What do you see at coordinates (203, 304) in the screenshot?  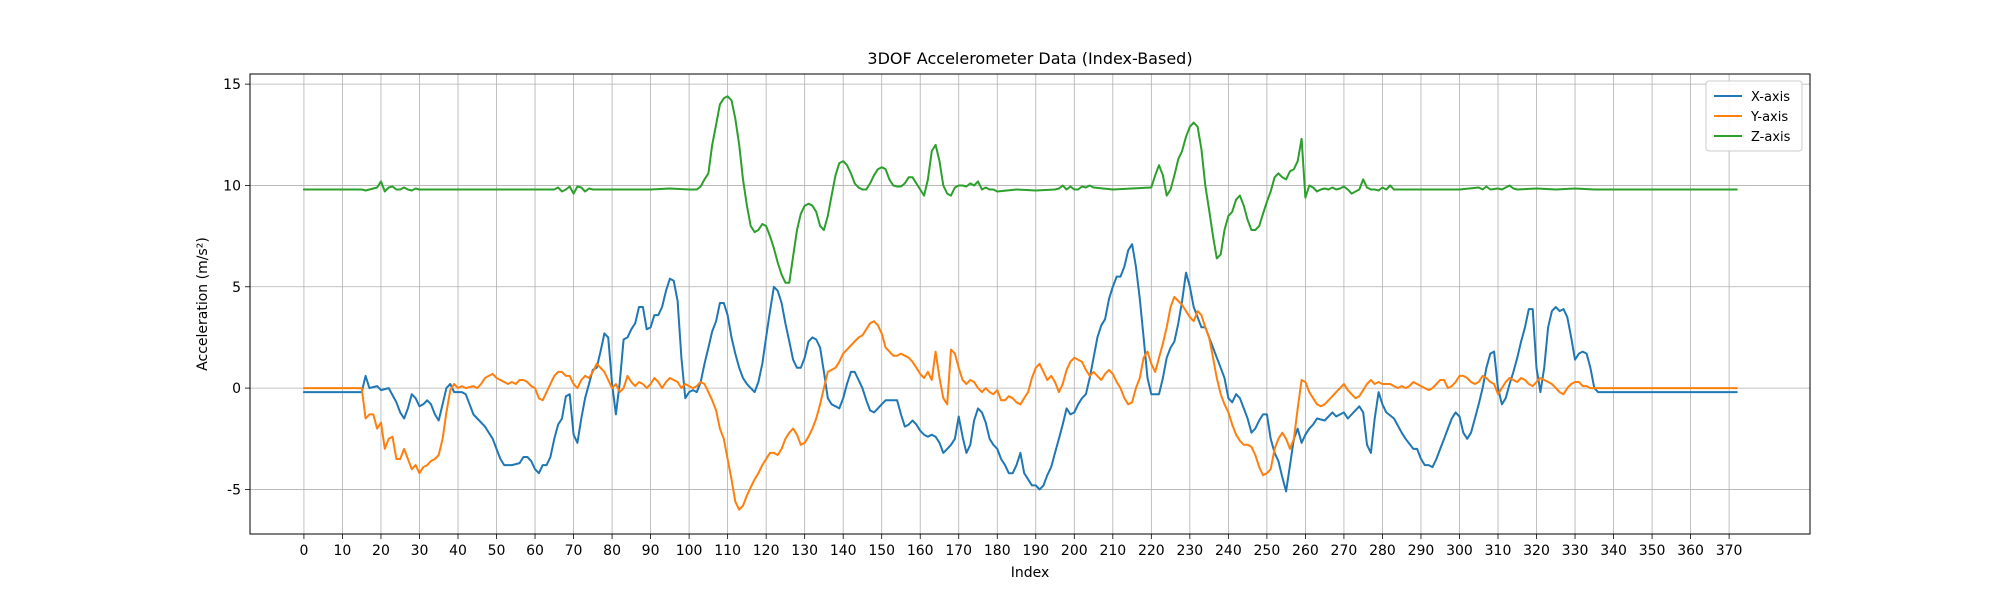 I see `y-axis-label: Acceleration (m/s²)` at bounding box center [203, 304].